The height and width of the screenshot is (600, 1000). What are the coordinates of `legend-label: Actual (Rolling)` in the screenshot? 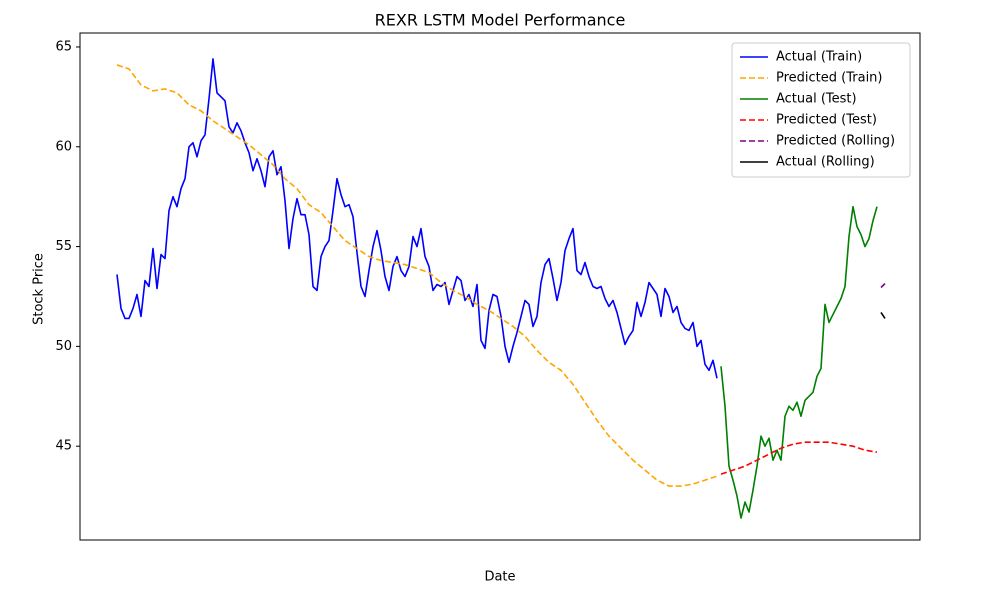 It's located at (825, 162).